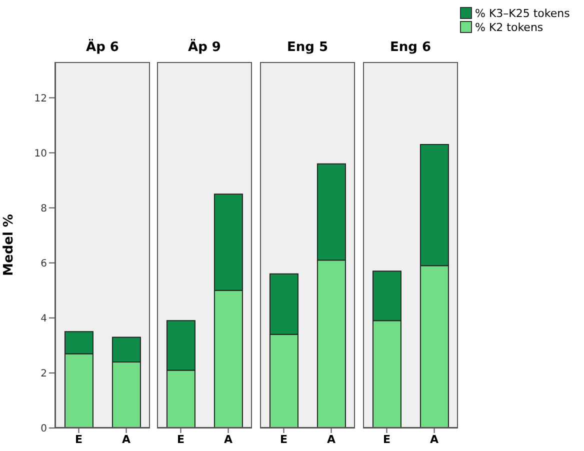 The image size is (584, 451). Describe the element at coordinates (43, 208) in the screenshot. I see `y-tick-label: 8` at that location.